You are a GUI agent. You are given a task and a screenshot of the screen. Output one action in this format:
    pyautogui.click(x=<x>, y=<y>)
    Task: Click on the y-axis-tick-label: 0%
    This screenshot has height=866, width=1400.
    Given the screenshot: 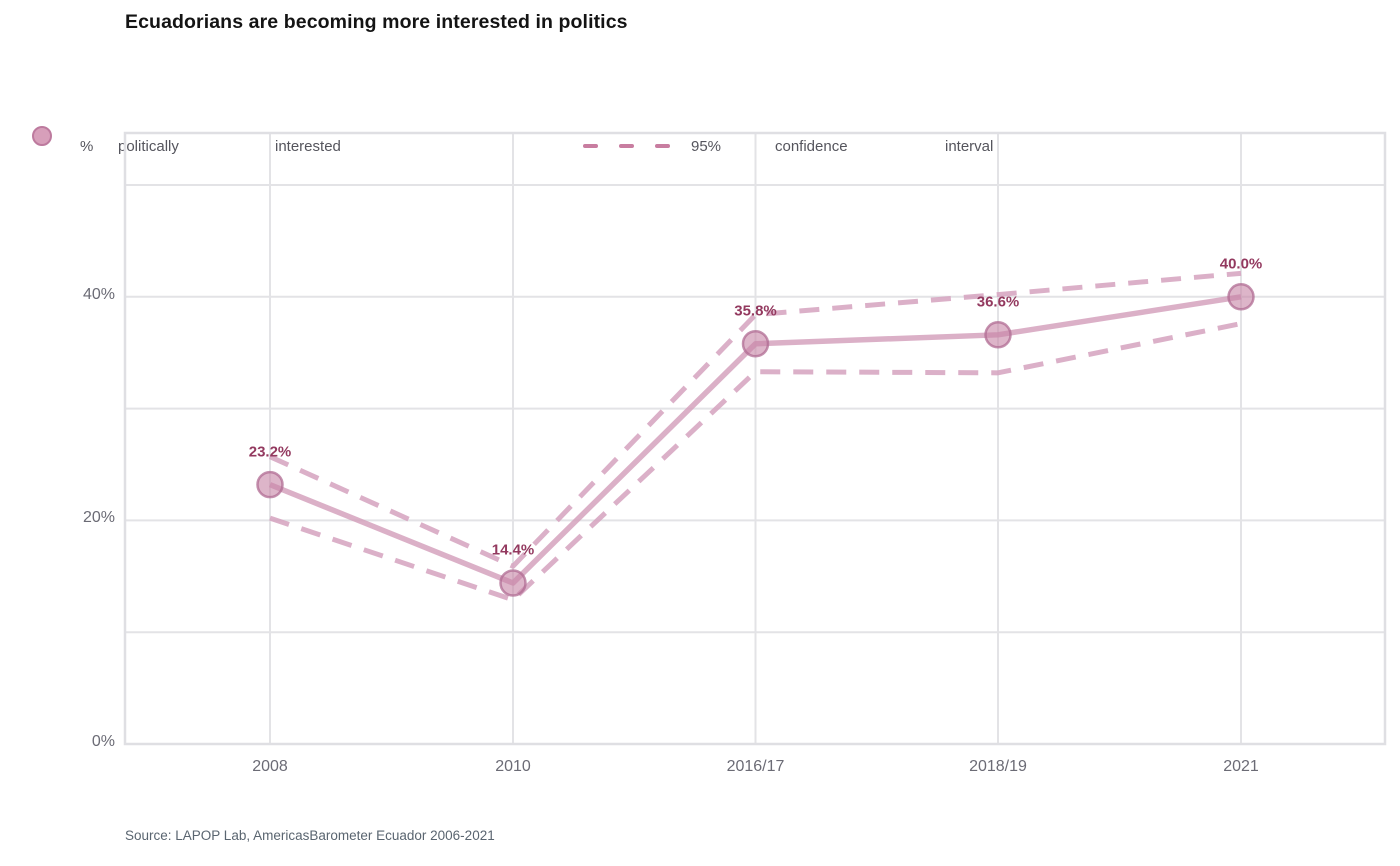 What is the action you would take?
    pyautogui.click(x=103, y=741)
    